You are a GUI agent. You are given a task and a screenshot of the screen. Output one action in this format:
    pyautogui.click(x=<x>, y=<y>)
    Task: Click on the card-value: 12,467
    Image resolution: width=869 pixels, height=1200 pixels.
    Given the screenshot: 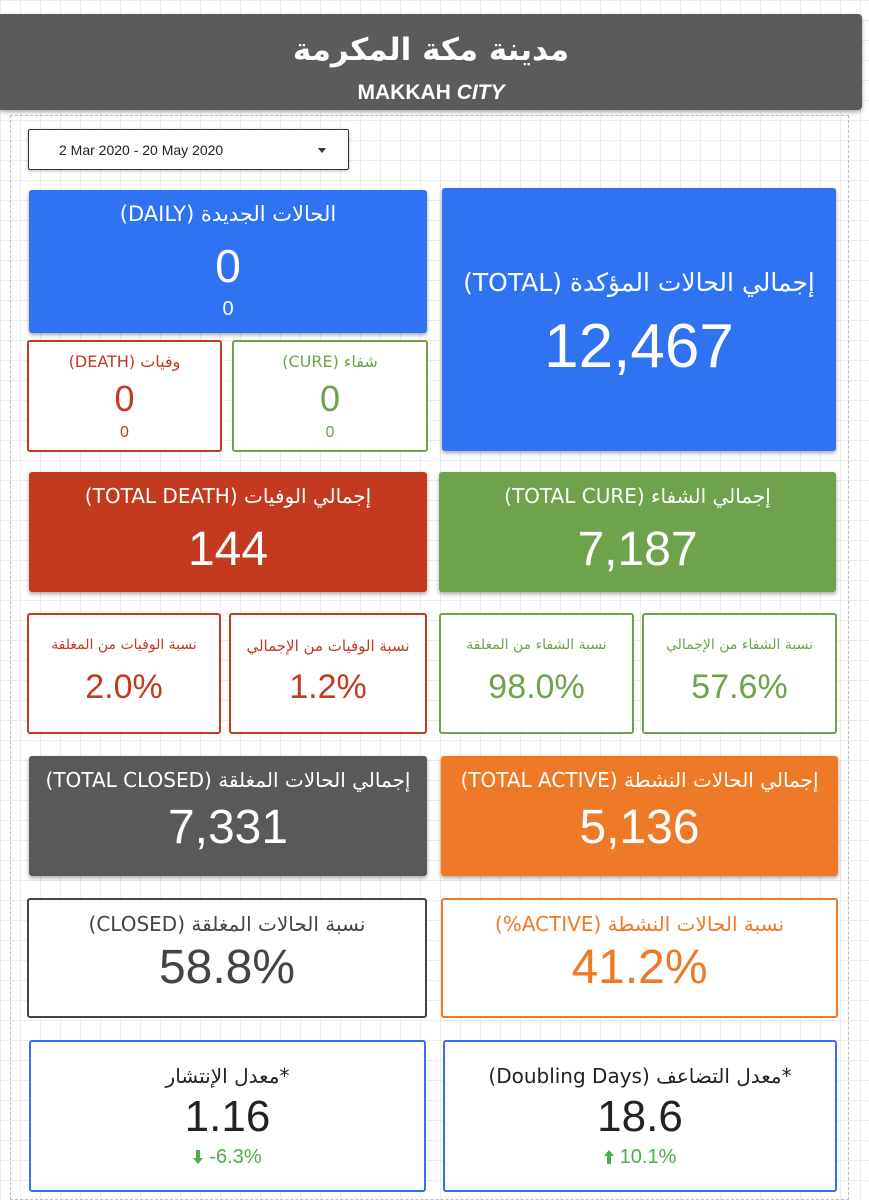 What is the action you would take?
    pyautogui.click(x=639, y=346)
    